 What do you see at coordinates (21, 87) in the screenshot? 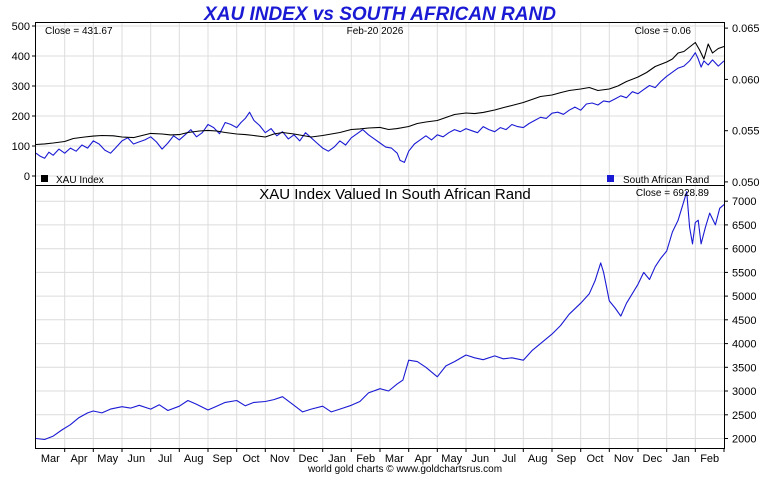
I see `left-axis-tick-label: 300` at bounding box center [21, 87].